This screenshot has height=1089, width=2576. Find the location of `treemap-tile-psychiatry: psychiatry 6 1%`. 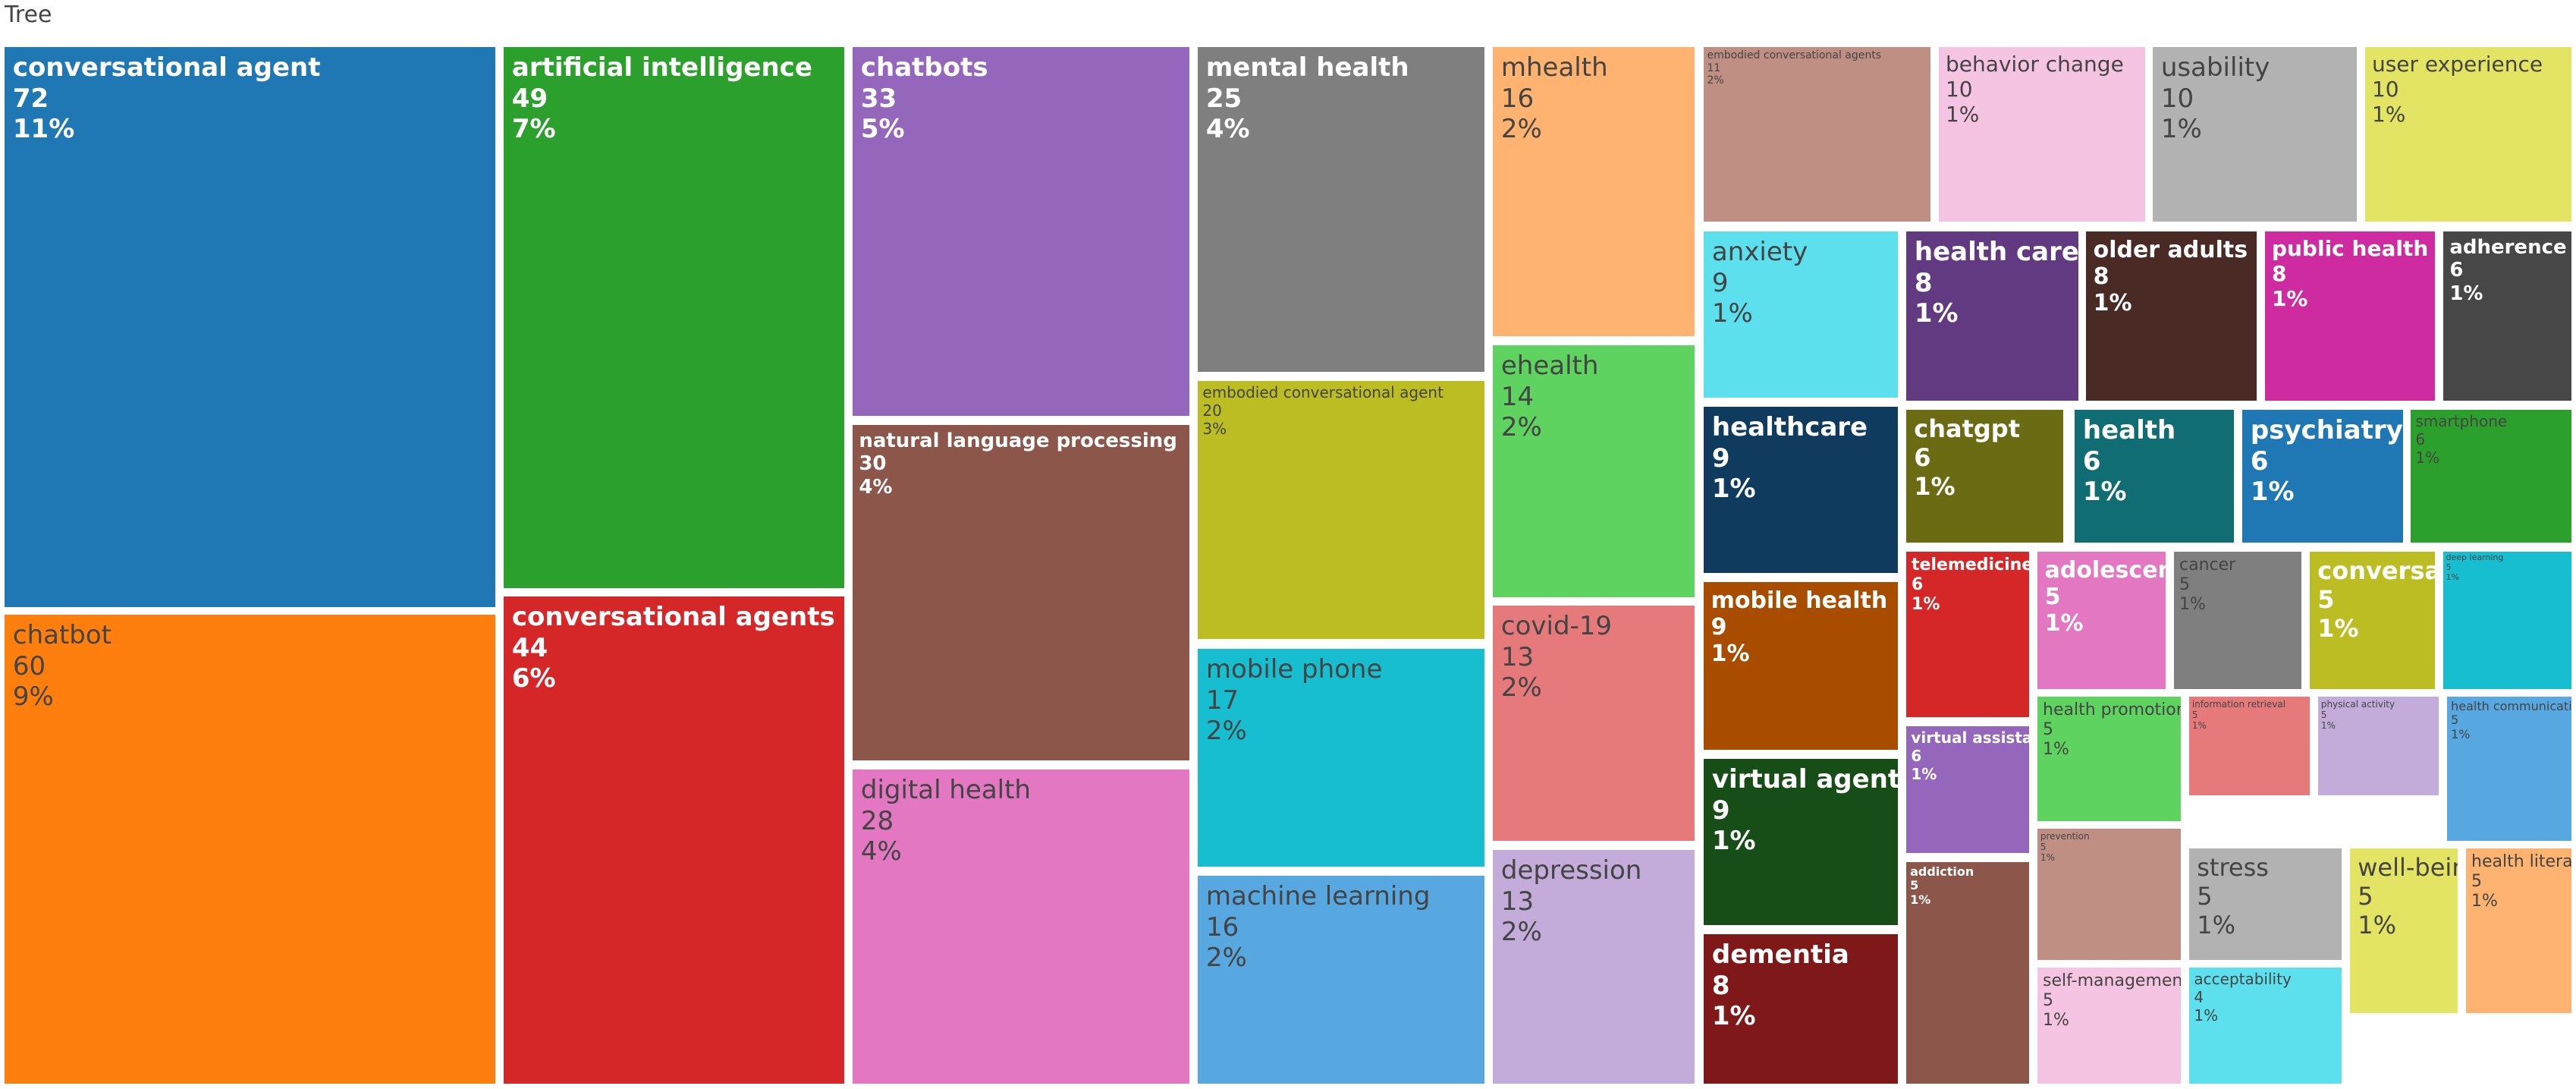

treemap-tile-psychiatry: psychiatry 6 1% is located at coordinates (2322, 476).